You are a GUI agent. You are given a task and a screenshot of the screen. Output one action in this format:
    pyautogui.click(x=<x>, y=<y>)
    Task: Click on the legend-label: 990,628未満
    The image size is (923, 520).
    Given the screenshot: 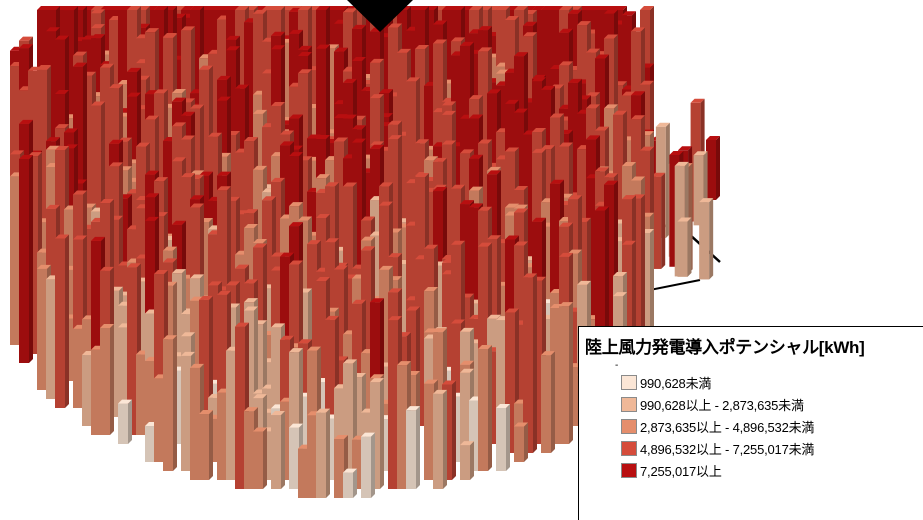 What is the action you would take?
    pyautogui.click(x=676, y=383)
    